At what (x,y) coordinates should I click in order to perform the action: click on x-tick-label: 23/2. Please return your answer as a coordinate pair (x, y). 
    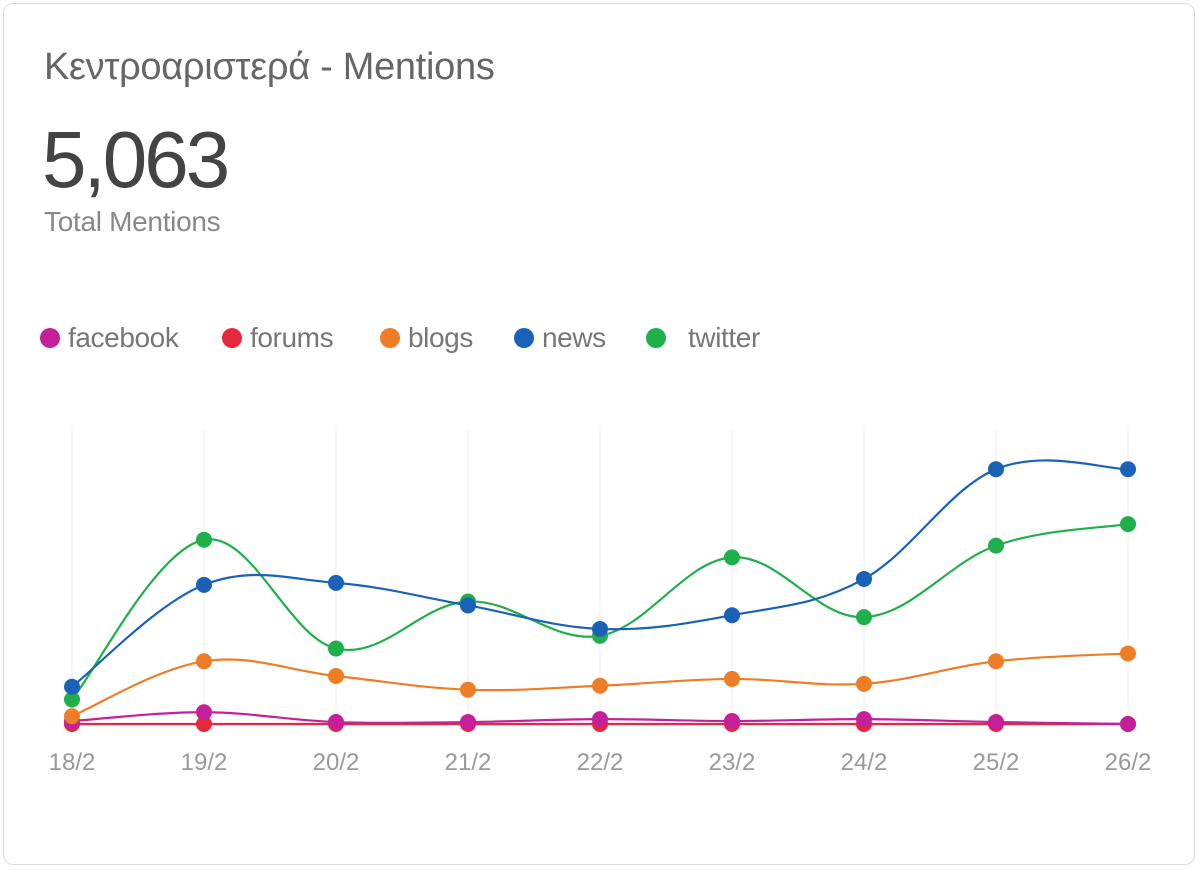
    Looking at the image, I should click on (732, 762).